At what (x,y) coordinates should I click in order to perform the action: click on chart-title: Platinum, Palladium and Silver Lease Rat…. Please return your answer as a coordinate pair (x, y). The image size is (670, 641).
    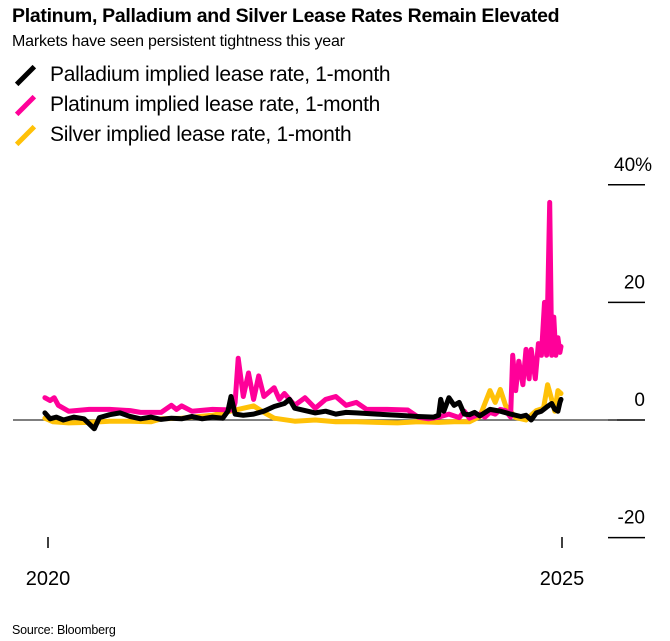
    Looking at the image, I should click on (286, 16).